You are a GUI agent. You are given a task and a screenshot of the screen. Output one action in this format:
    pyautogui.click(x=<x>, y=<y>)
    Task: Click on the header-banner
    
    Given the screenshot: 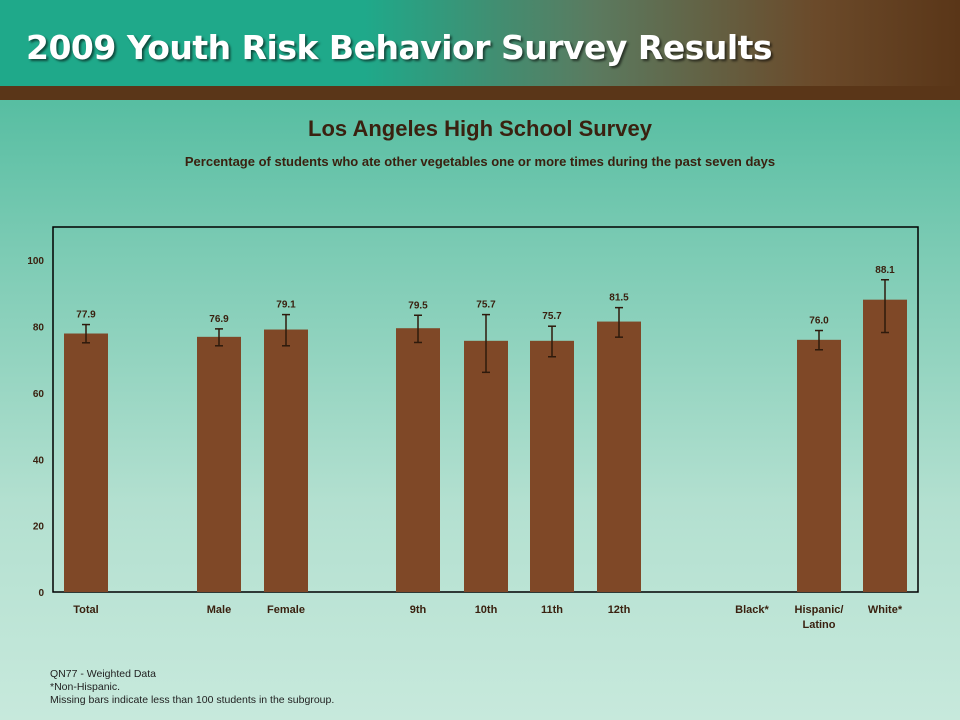 What is the action you would take?
    pyautogui.click(x=480, y=43)
    